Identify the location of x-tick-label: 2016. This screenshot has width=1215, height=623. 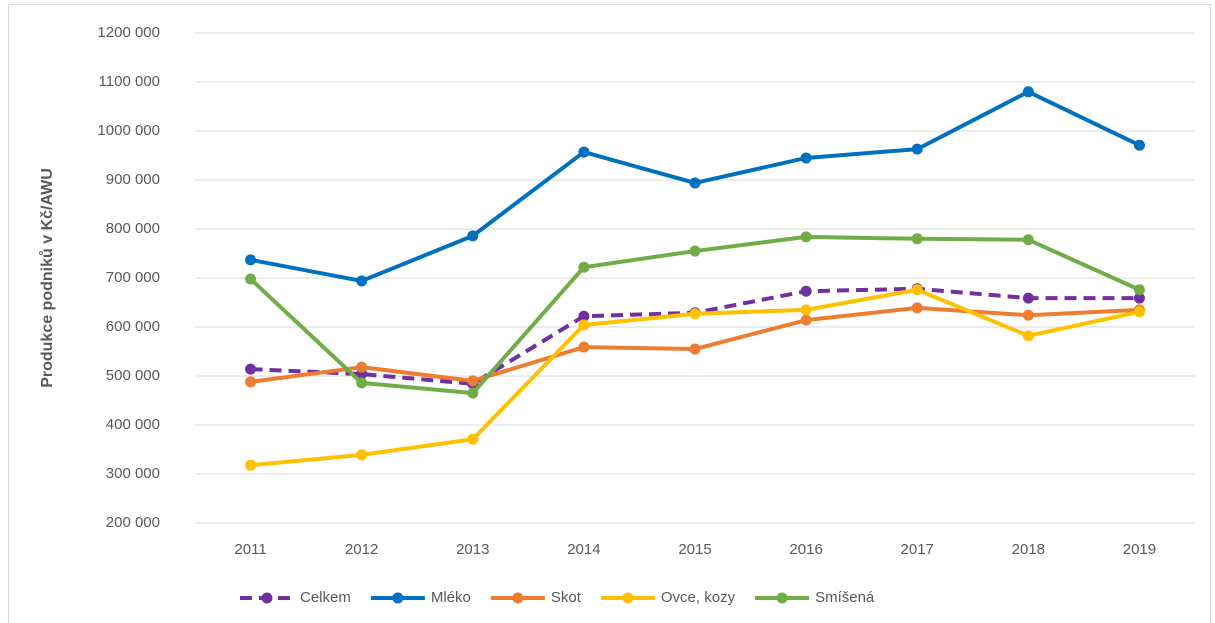
(805, 549).